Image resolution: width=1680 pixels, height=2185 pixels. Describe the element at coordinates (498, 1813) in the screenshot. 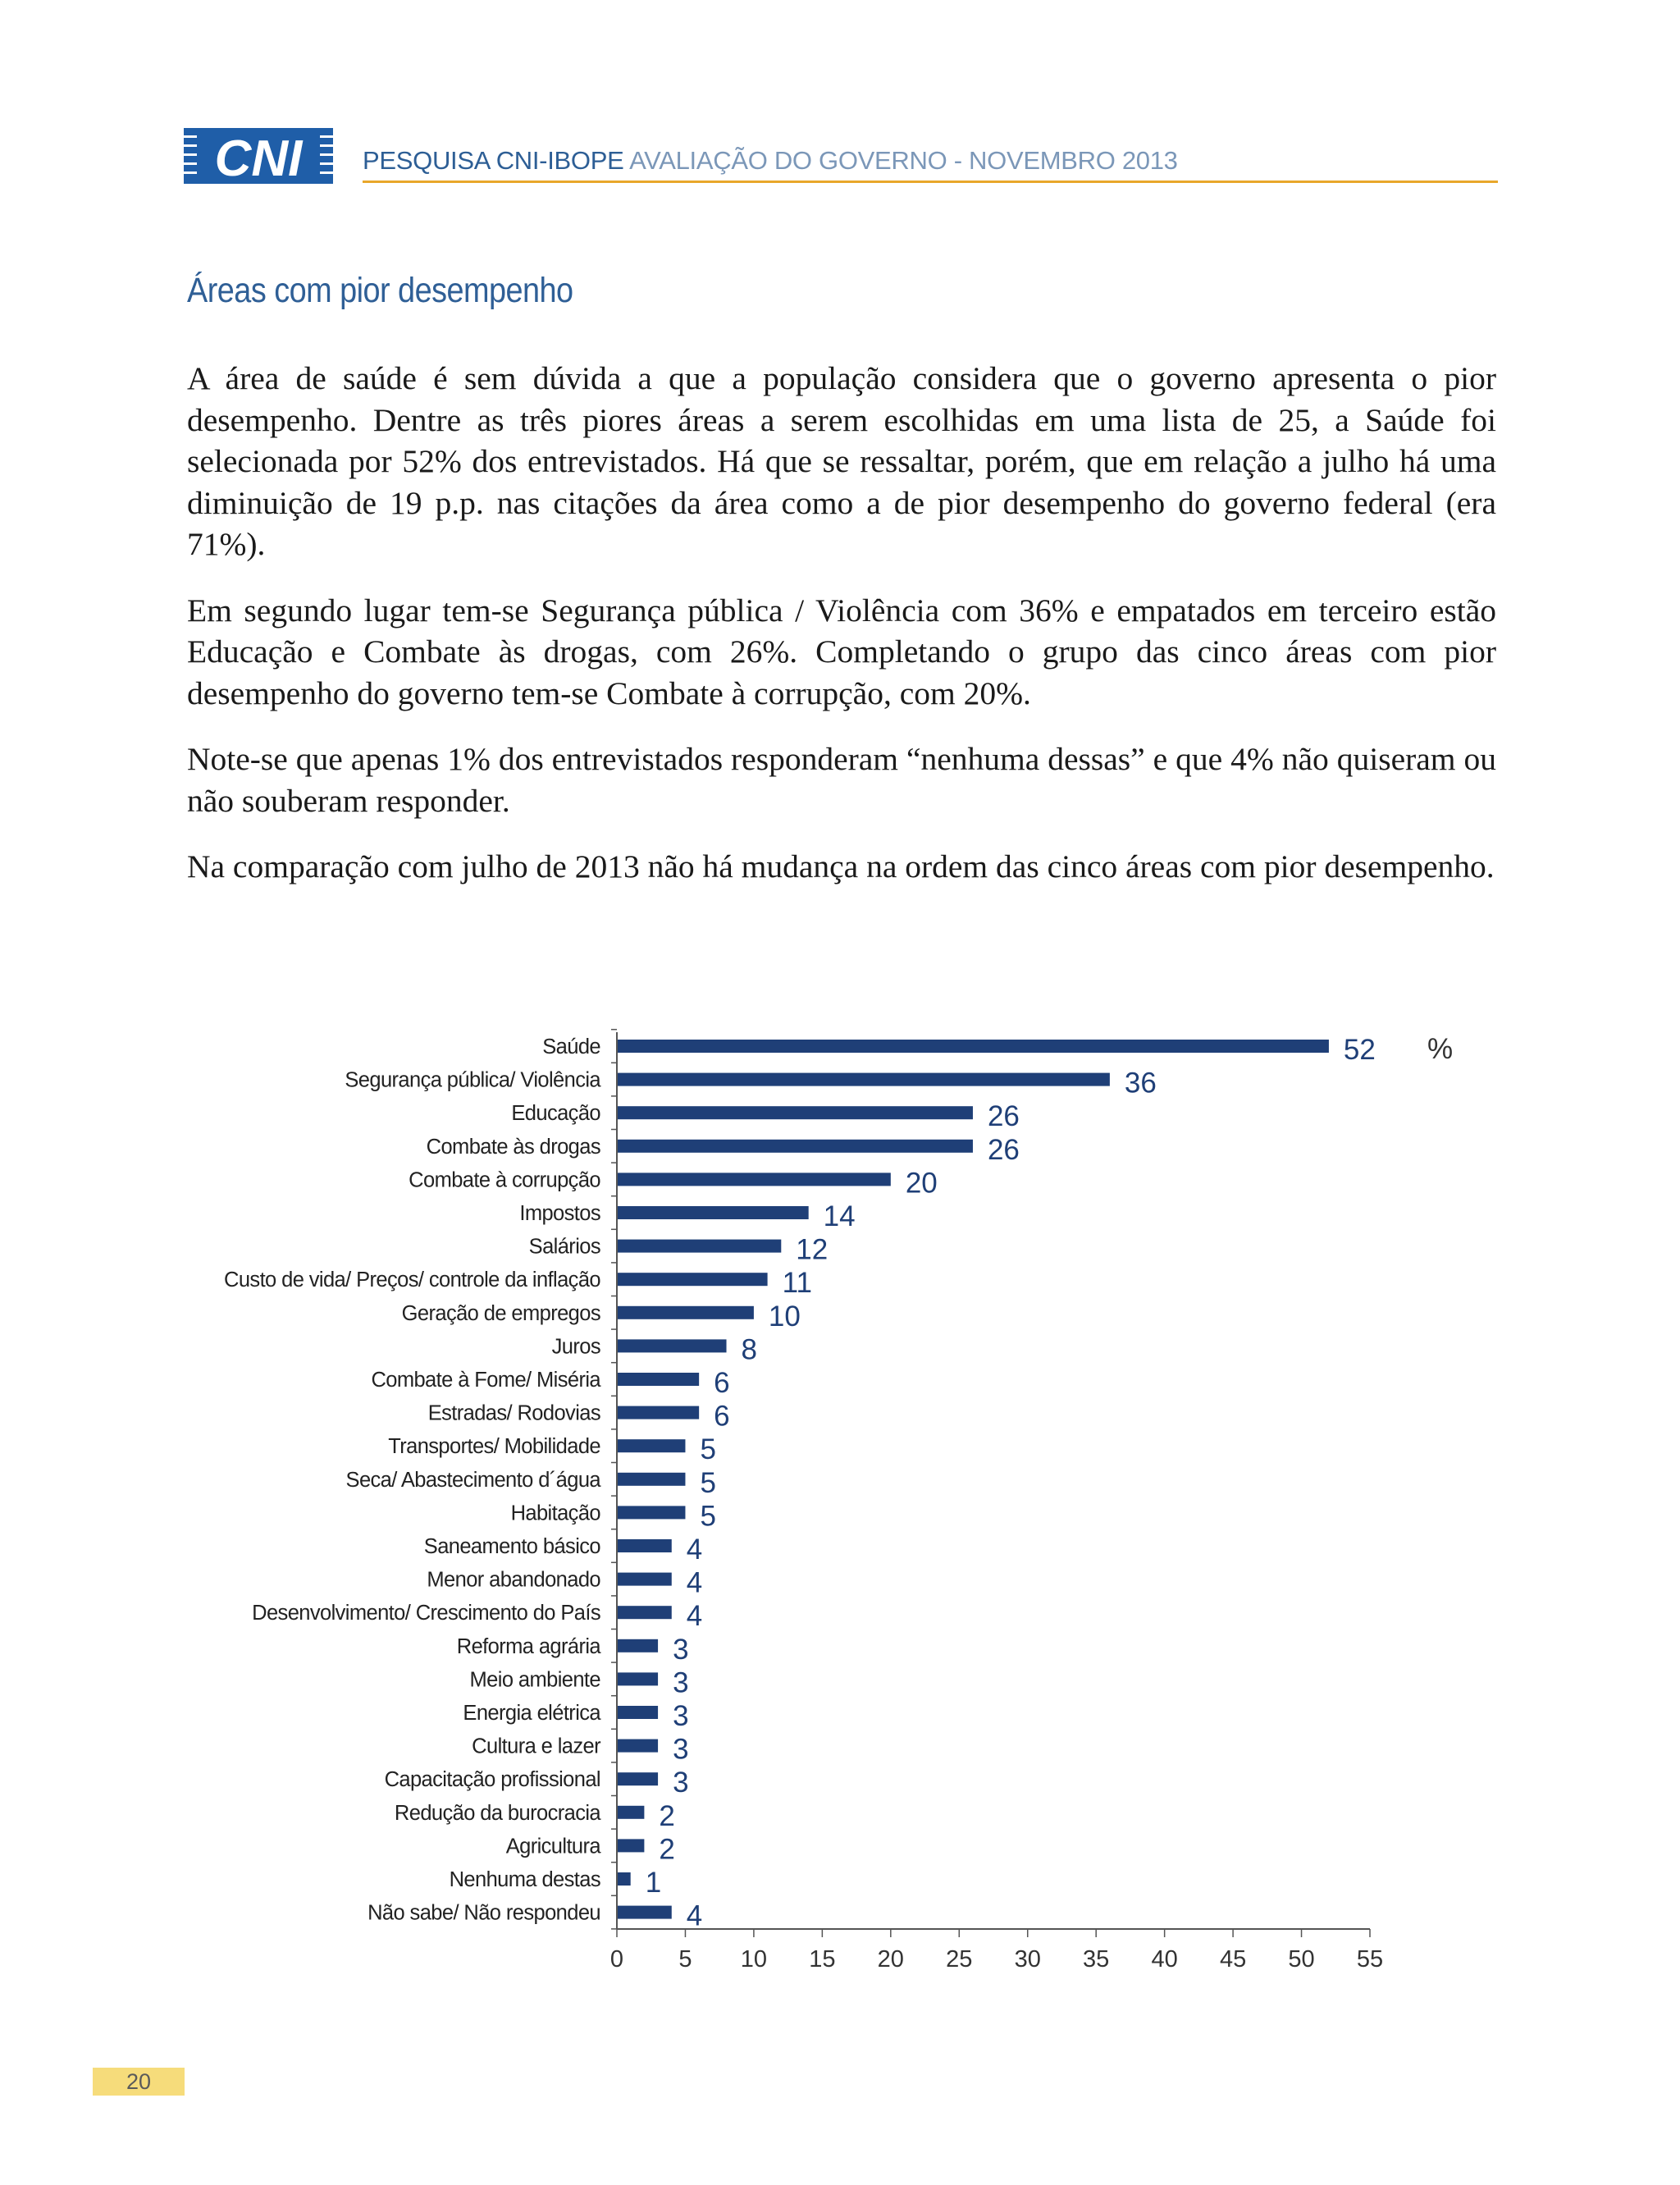

I see `category-label: Redução da burocracia` at that location.